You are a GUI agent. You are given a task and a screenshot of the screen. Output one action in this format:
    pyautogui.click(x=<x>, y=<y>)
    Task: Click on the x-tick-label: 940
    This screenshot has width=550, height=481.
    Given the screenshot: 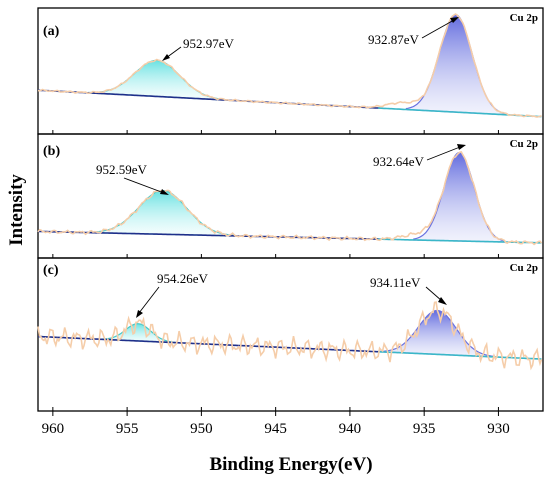 What is the action you would take?
    pyautogui.click(x=350, y=429)
    